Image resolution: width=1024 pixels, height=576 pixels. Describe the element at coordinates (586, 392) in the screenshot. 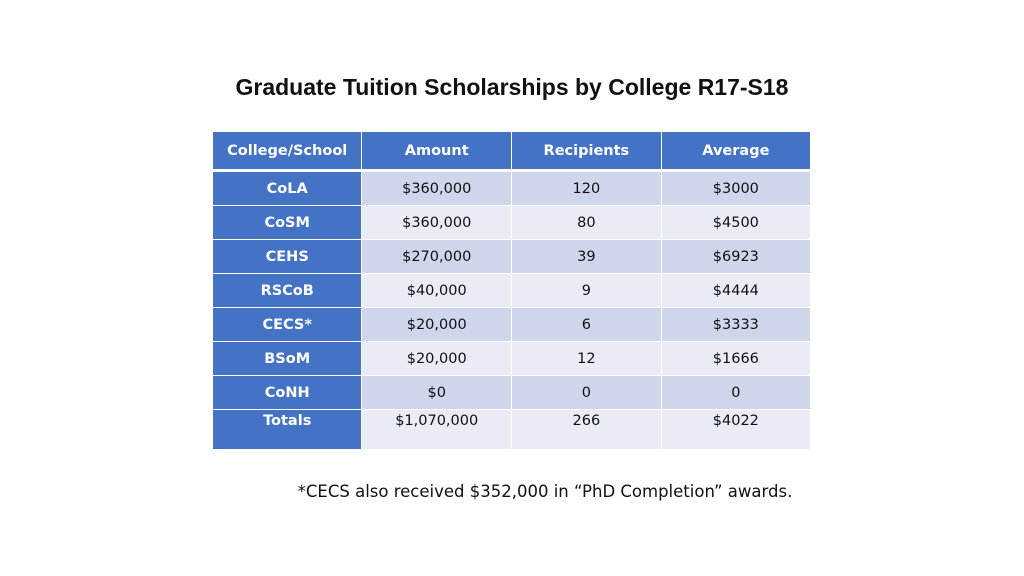

I see `row-recipients-cell: 0` at that location.